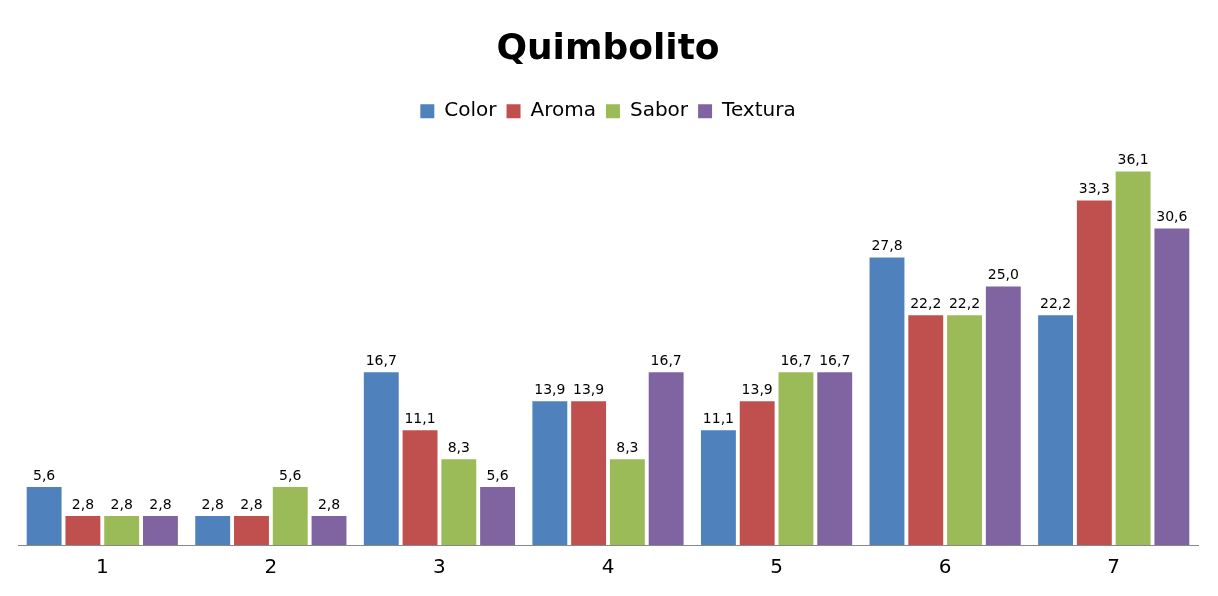  I want to click on chart-title: Quimbolito, so click(608, 46).